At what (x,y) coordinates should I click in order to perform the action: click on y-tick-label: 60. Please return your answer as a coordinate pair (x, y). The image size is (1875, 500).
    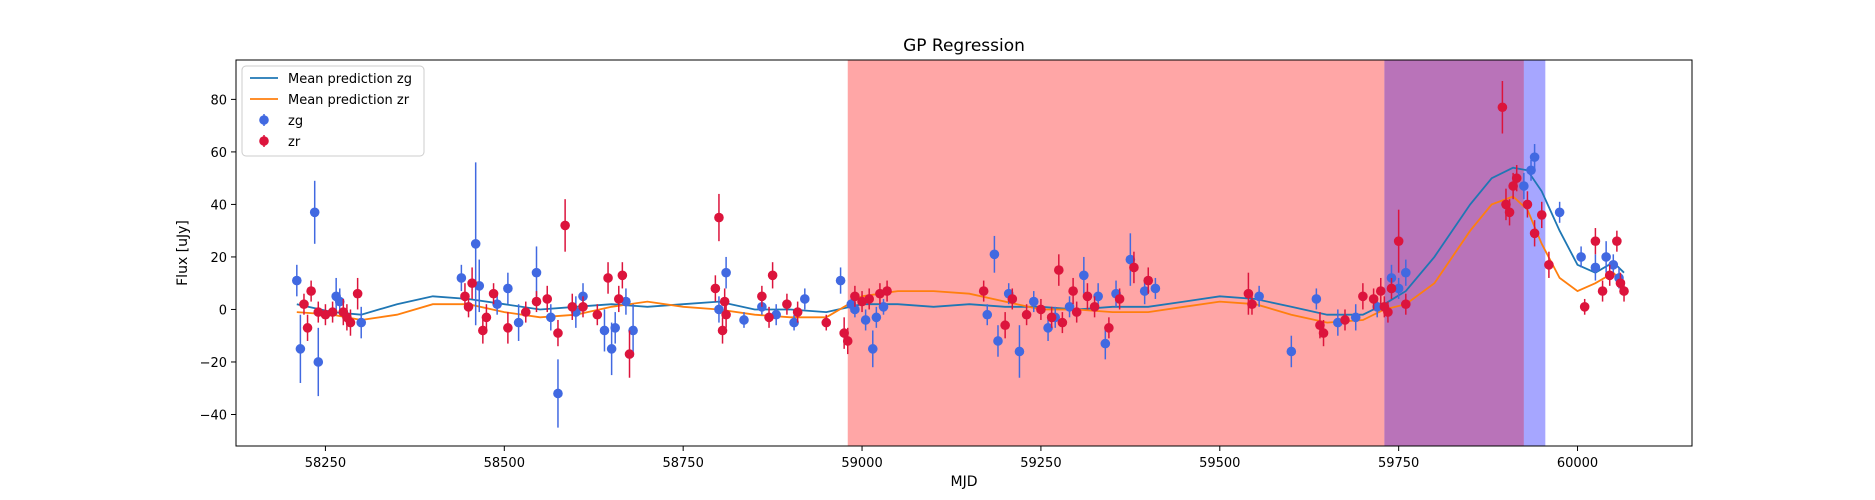
    Looking at the image, I should click on (218, 153).